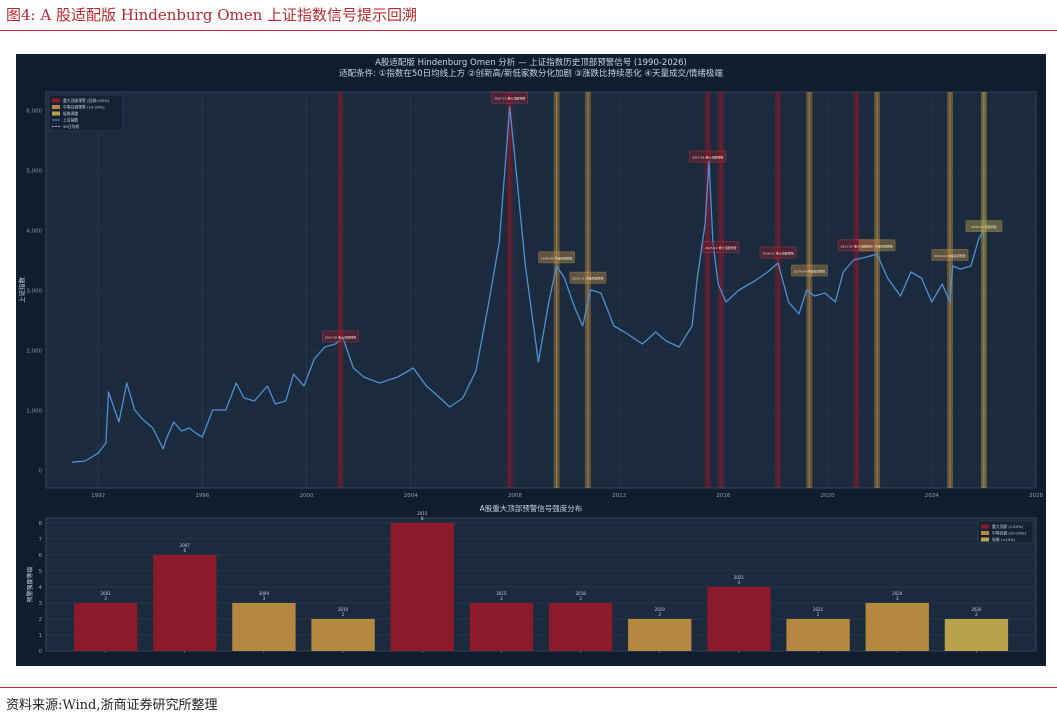  What do you see at coordinates (1009, 533) in the screenshot?
I see `bar-legend-label: 中等回调 (10-20%)` at bounding box center [1009, 533].